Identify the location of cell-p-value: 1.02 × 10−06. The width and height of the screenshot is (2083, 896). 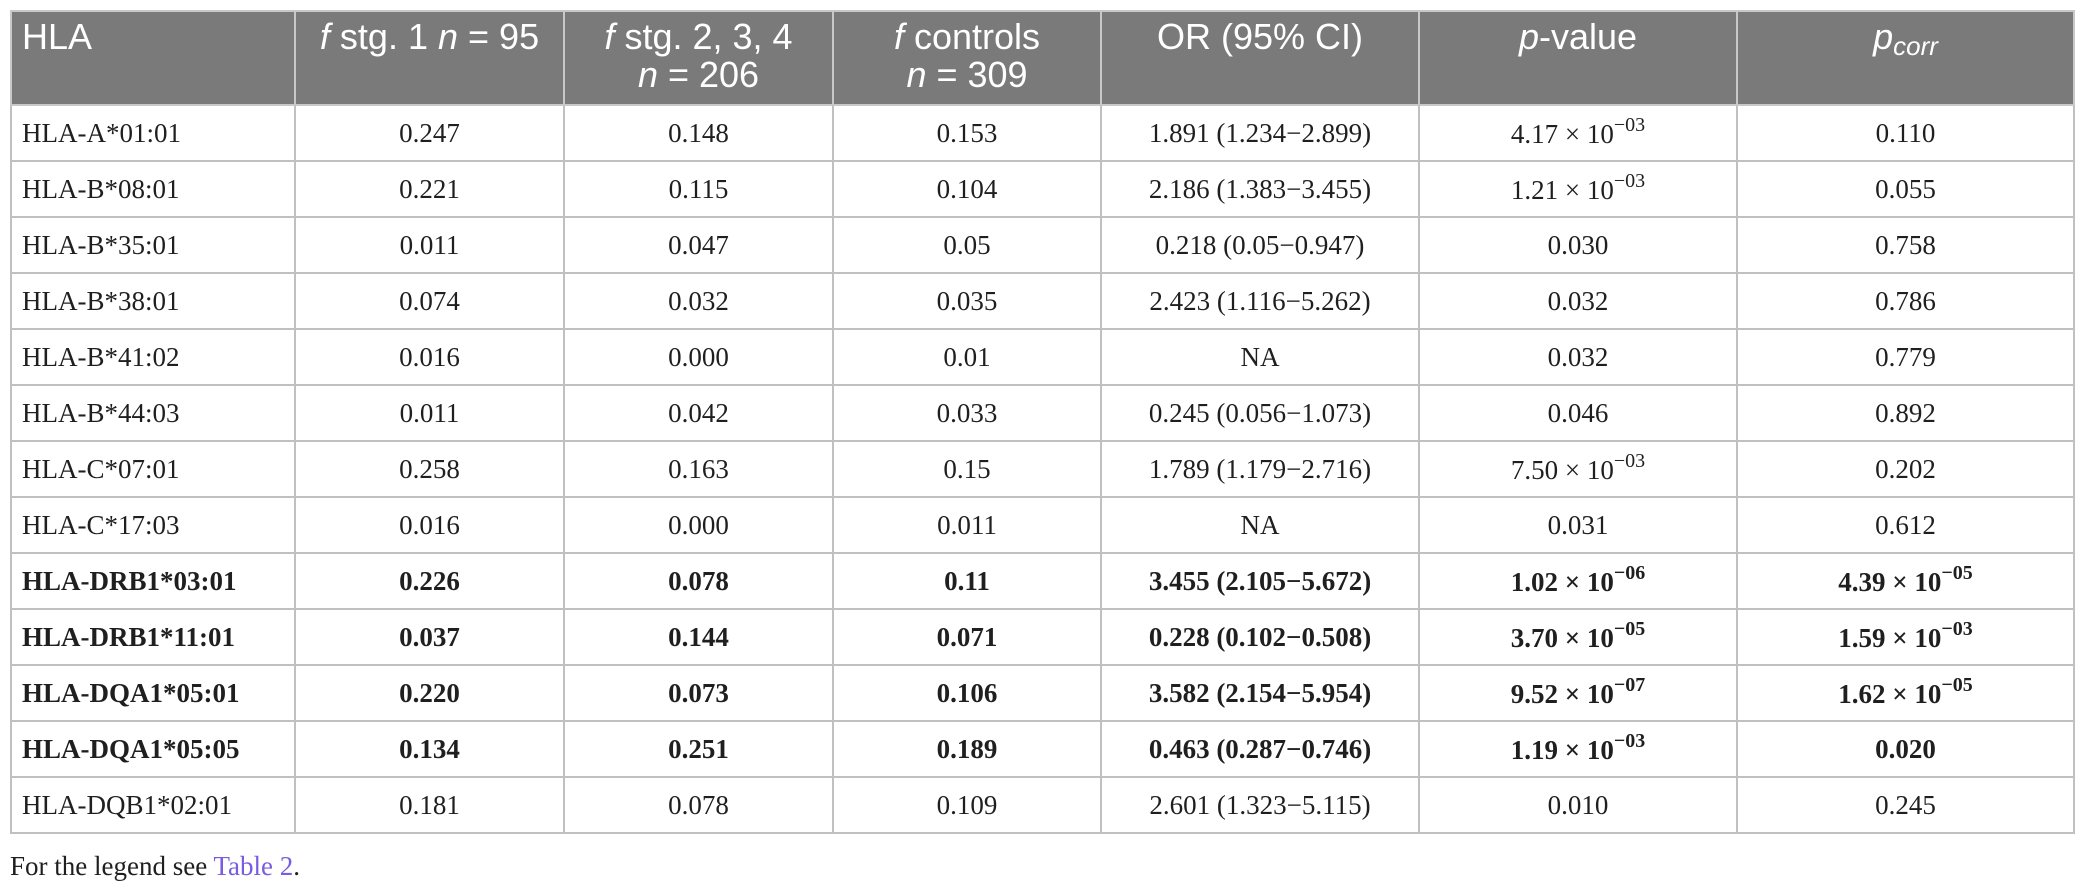
(1578, 581).